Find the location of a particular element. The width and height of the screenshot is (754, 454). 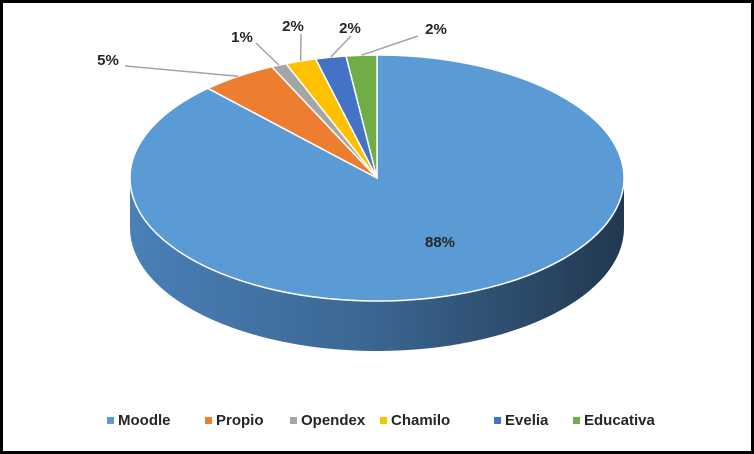

legend-label: Chamilo is located at coordinates (420, 420).